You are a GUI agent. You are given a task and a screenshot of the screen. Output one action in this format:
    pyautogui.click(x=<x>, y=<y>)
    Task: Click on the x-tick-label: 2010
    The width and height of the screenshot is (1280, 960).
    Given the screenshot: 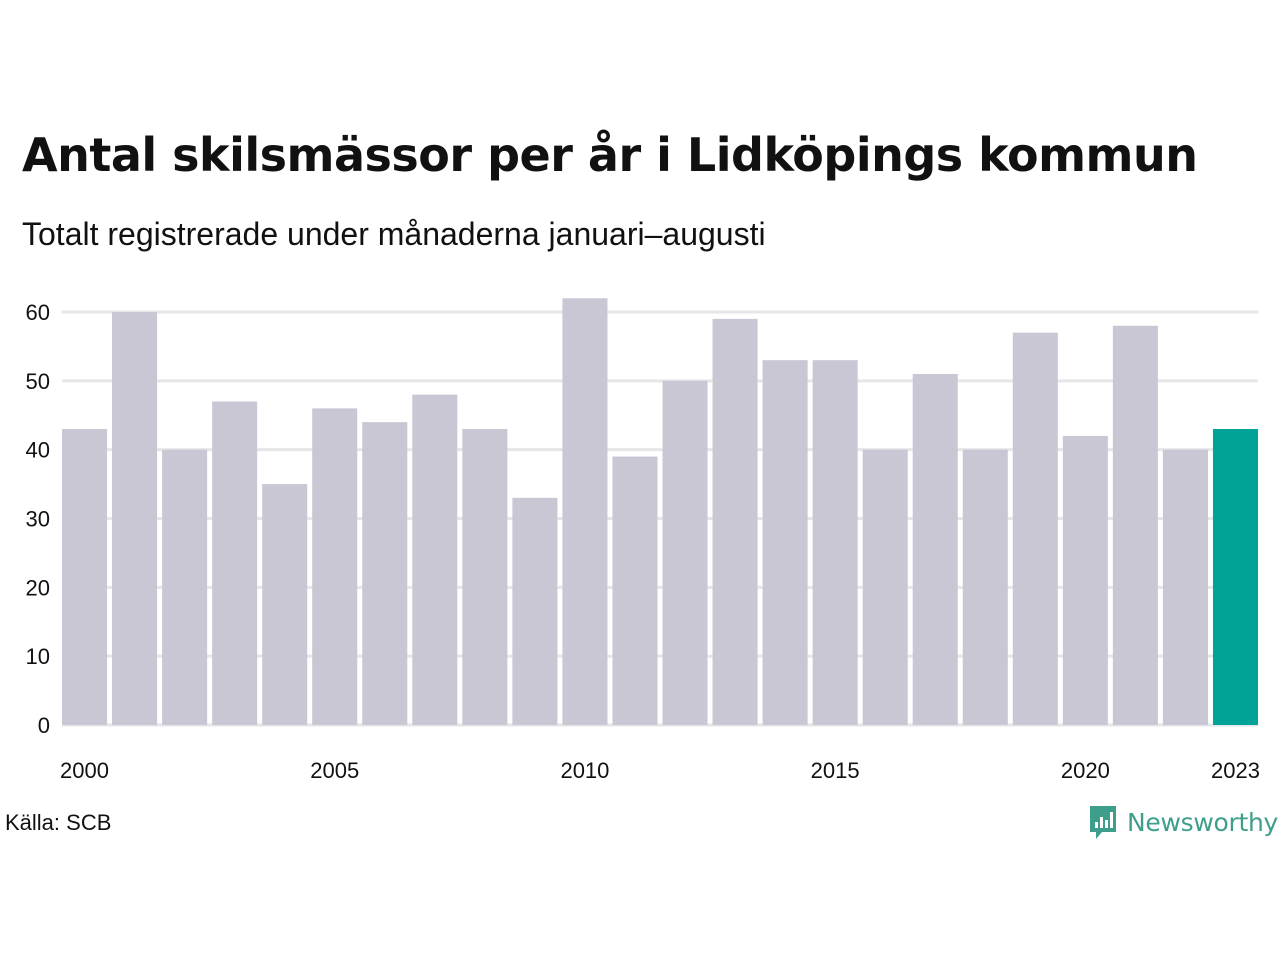 What is the action you would take?
    pyautogui.click(x=584, y=770)
    